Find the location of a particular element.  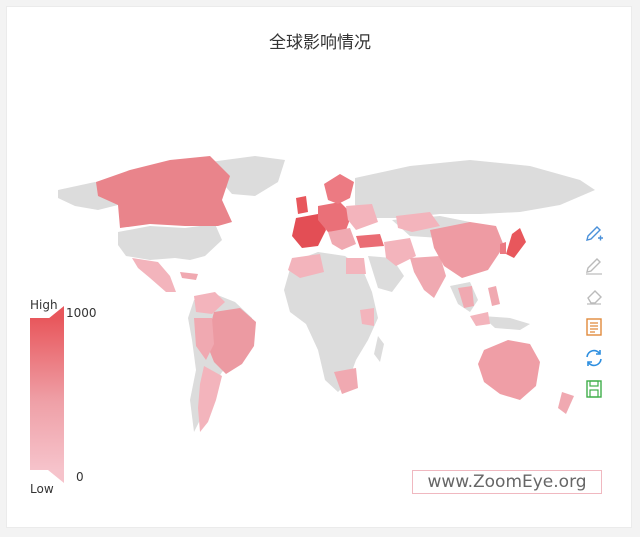

region-greenland is located at coordinates (247, 176).